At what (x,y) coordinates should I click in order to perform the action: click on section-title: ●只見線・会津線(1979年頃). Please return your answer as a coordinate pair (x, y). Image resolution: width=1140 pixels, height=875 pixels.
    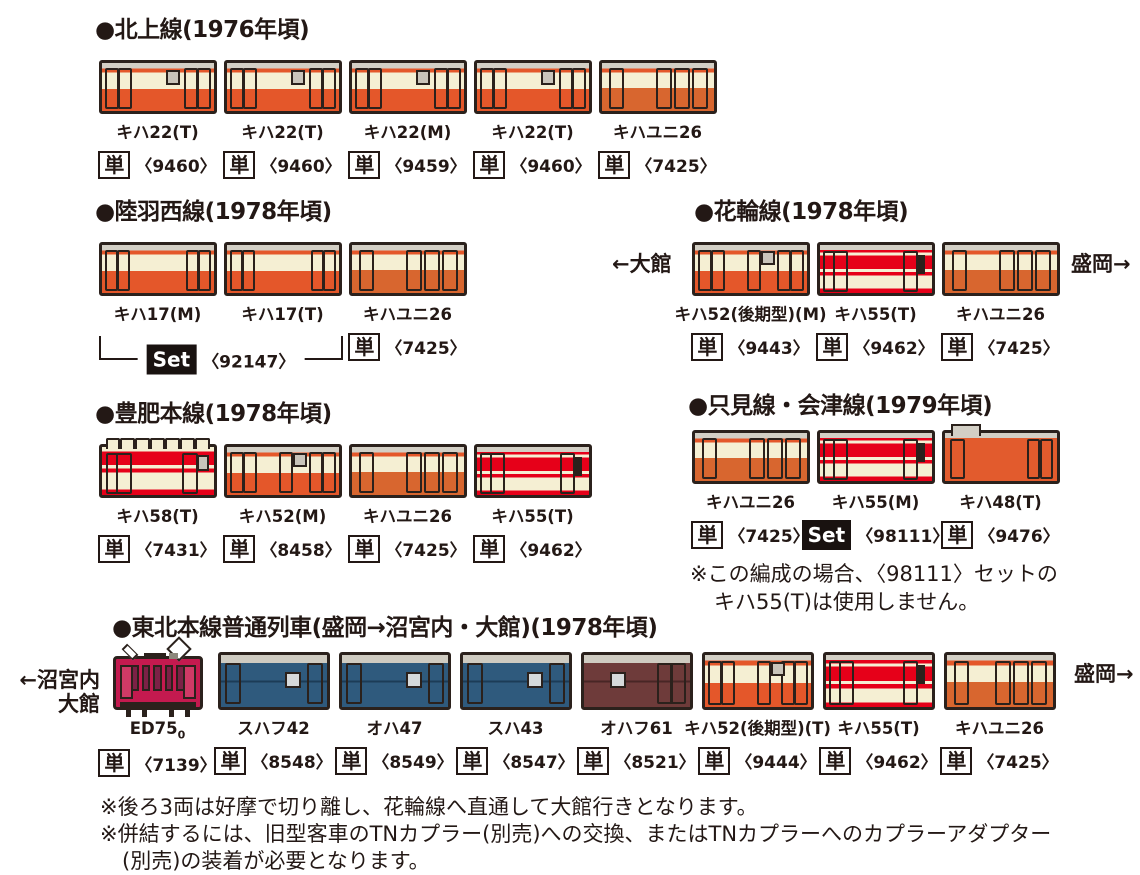
    Looking at the image, I should click on (840, 406).